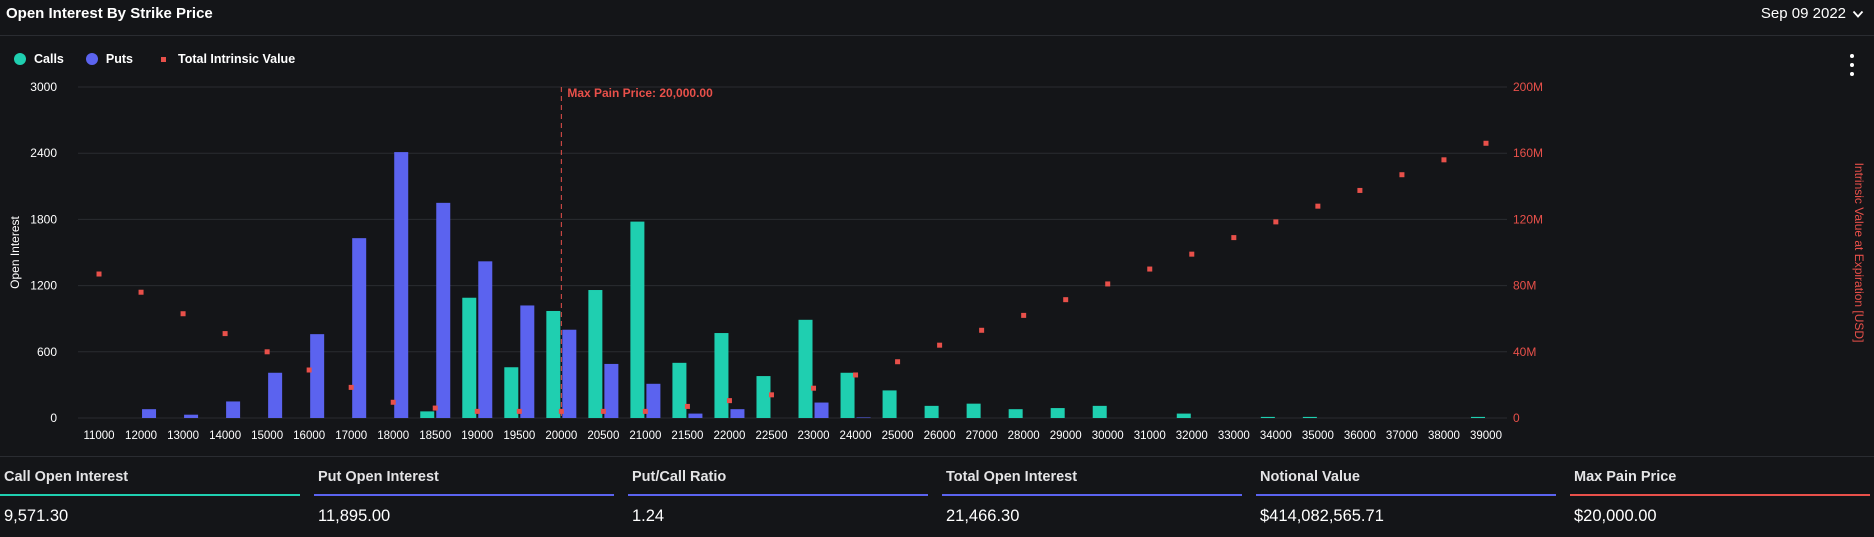  What do you see at coordinates (36, 516) in the screenshot?
I see `stat-value: 9,571.30` at bounding box center [36, 516].